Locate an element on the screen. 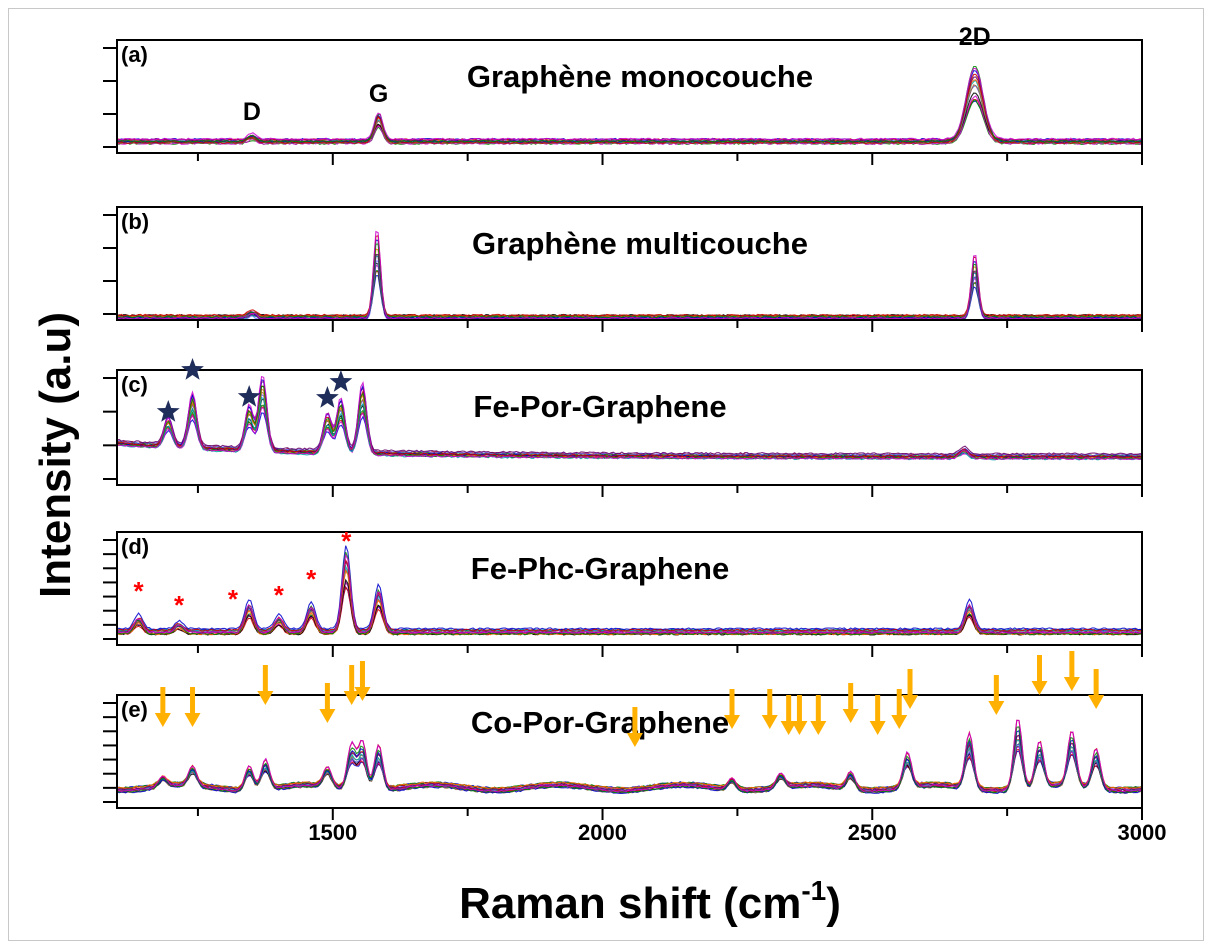  panel-letter: (b) is located at coordinates (135, 221).